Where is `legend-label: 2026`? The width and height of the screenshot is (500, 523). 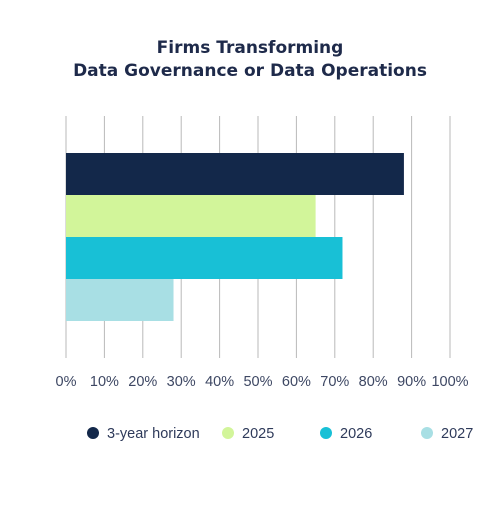
legend-label: 2026 is located at coordinates (356, 434).